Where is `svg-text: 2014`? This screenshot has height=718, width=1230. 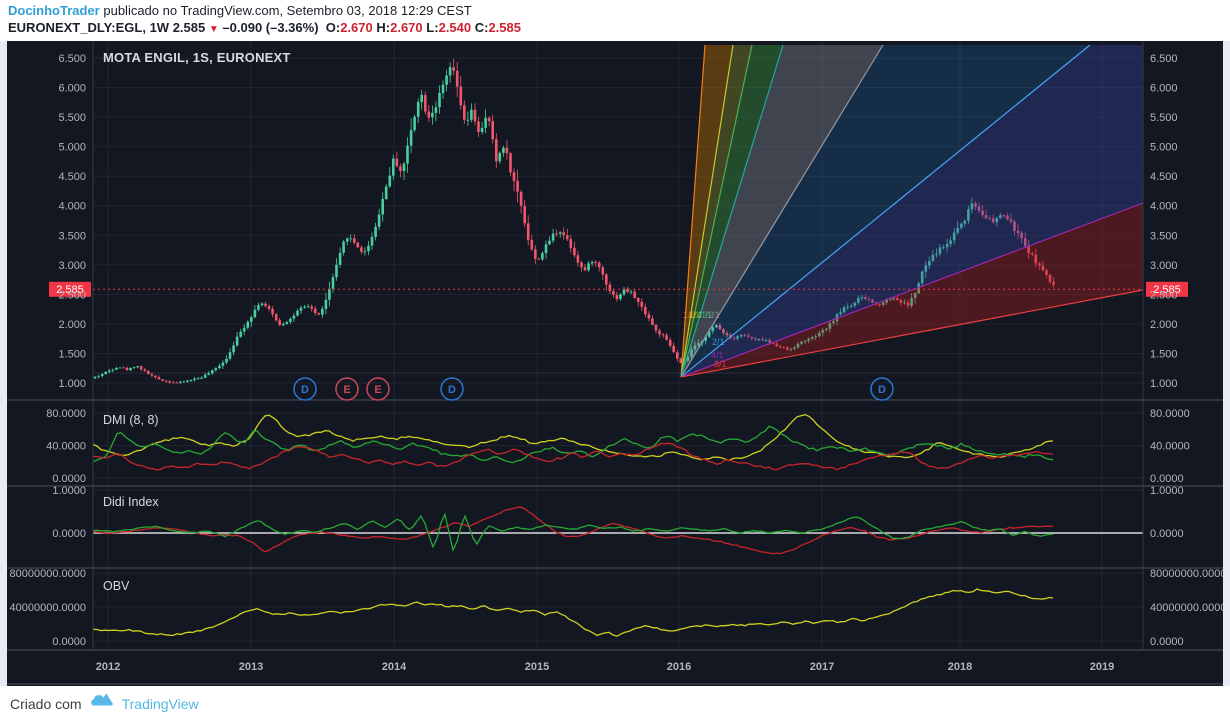
svg-text: 2014 is located at coordinates (394, 667).